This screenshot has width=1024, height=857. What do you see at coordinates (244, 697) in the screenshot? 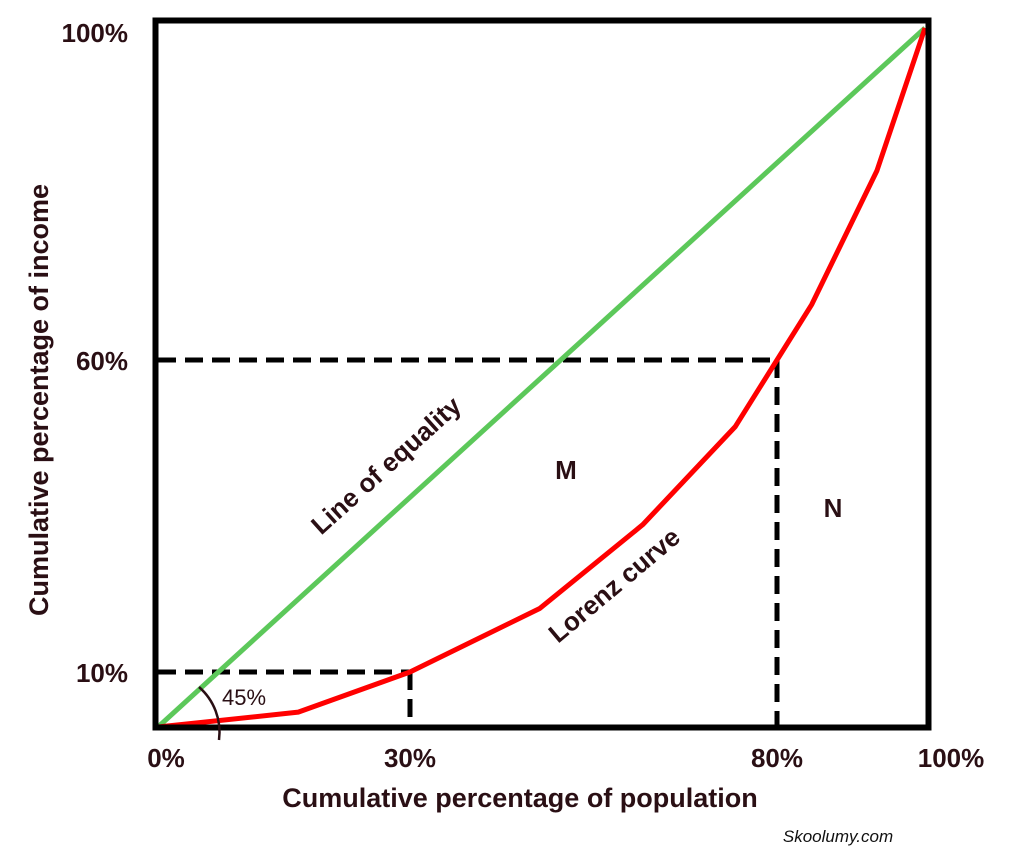
I see `angle-label: 45%` at bounding box center [244, 697].